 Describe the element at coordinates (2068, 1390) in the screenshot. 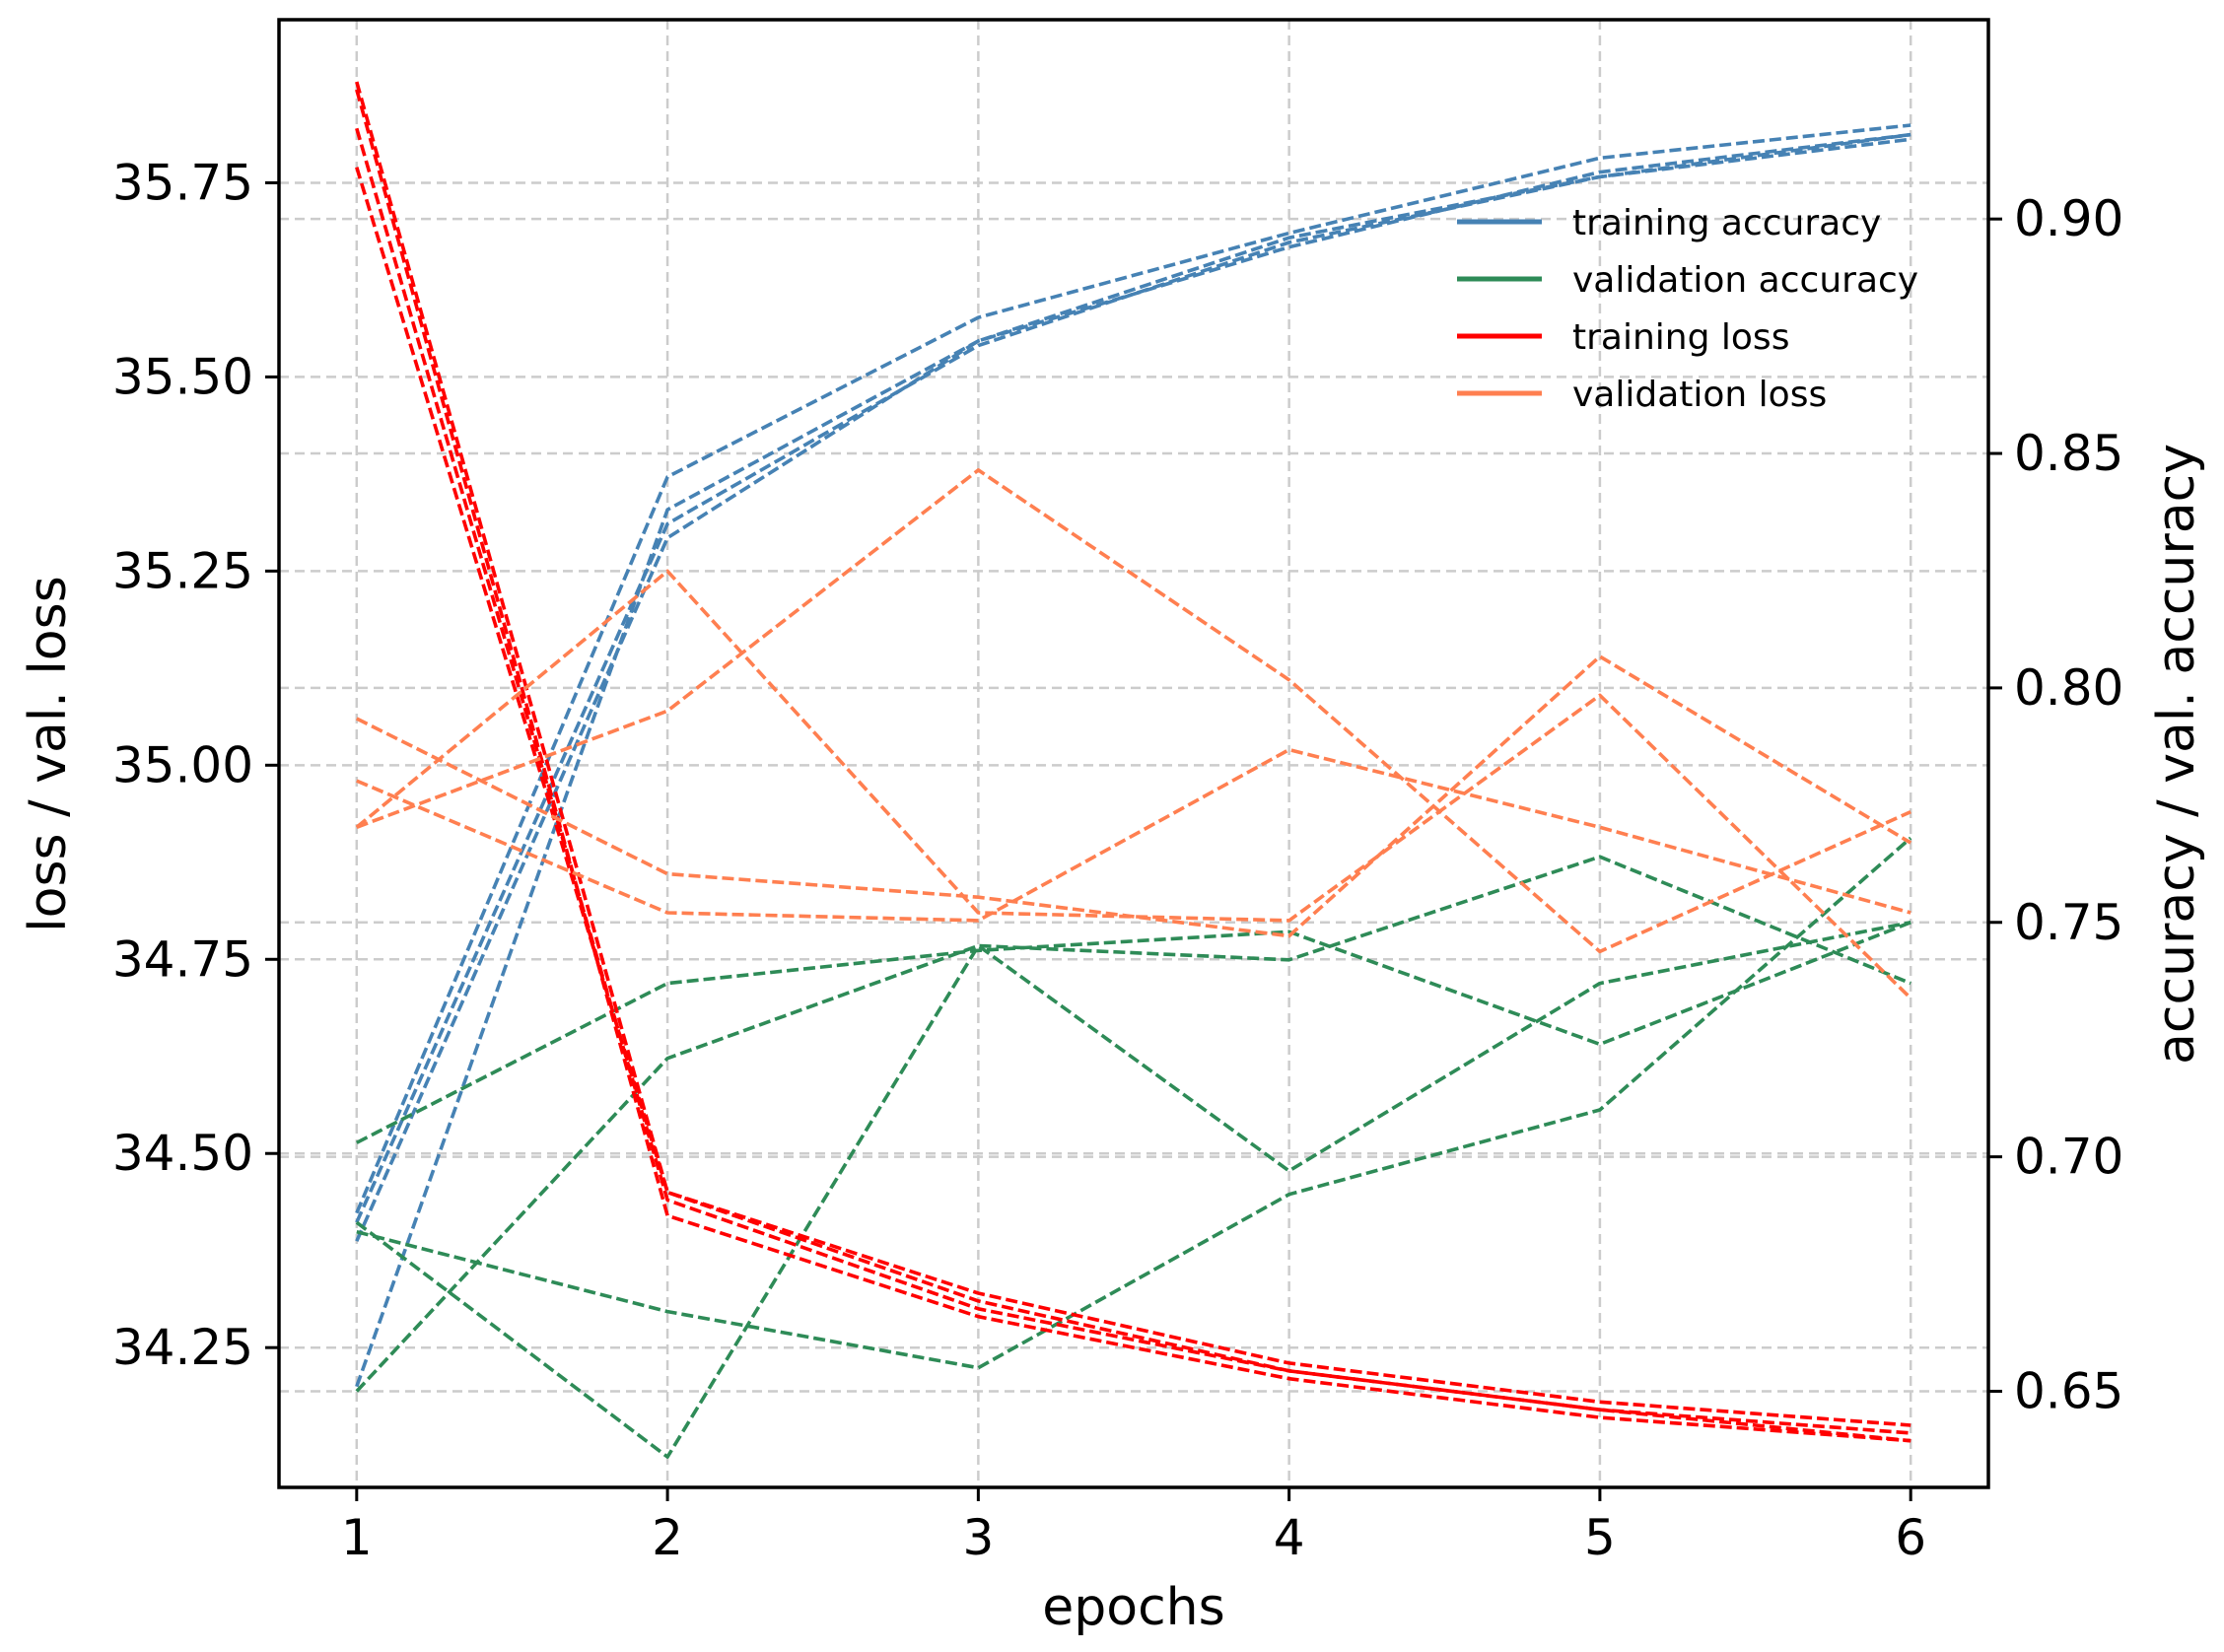

I see `right-tick-label: 0.65` at that location.